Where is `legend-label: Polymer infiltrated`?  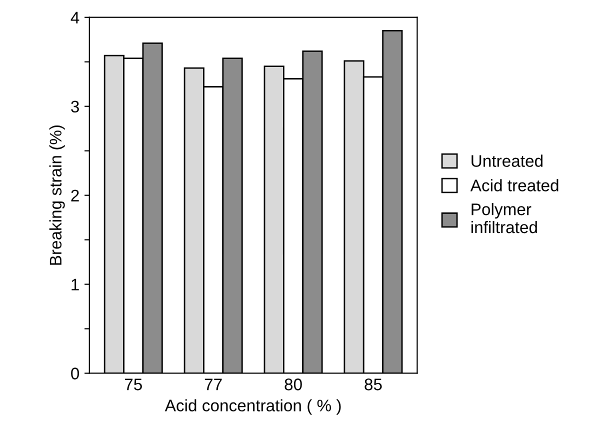 legend-label: Polymer infiltrated is located at coordinates (504, 218).